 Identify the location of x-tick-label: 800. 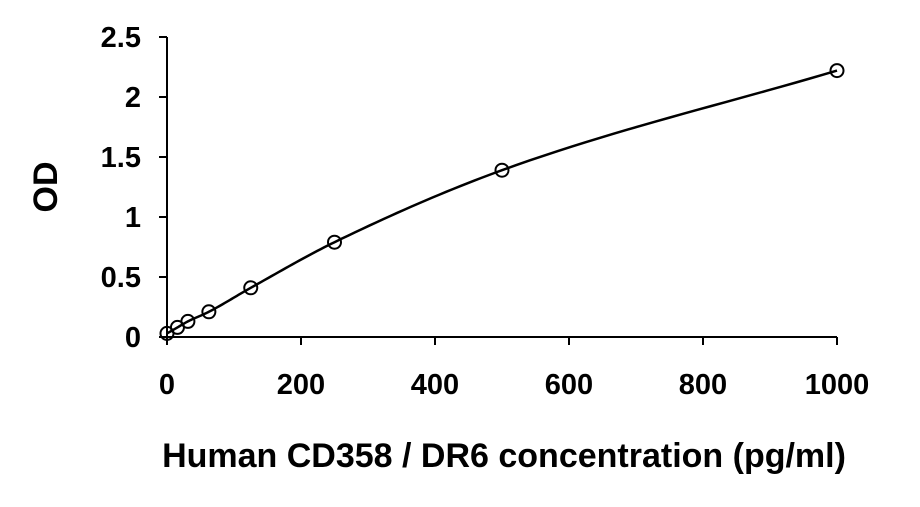
(703, 385).